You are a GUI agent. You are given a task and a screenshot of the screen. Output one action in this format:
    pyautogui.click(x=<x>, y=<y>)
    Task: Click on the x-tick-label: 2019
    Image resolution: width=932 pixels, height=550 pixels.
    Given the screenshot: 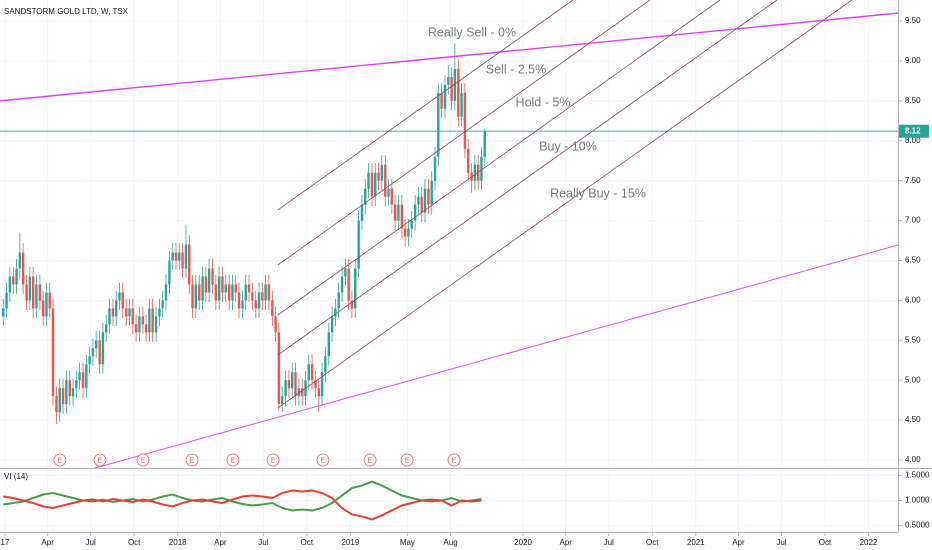 What is the action you would take?
    pyautogui.click(x=350, y=542)
    